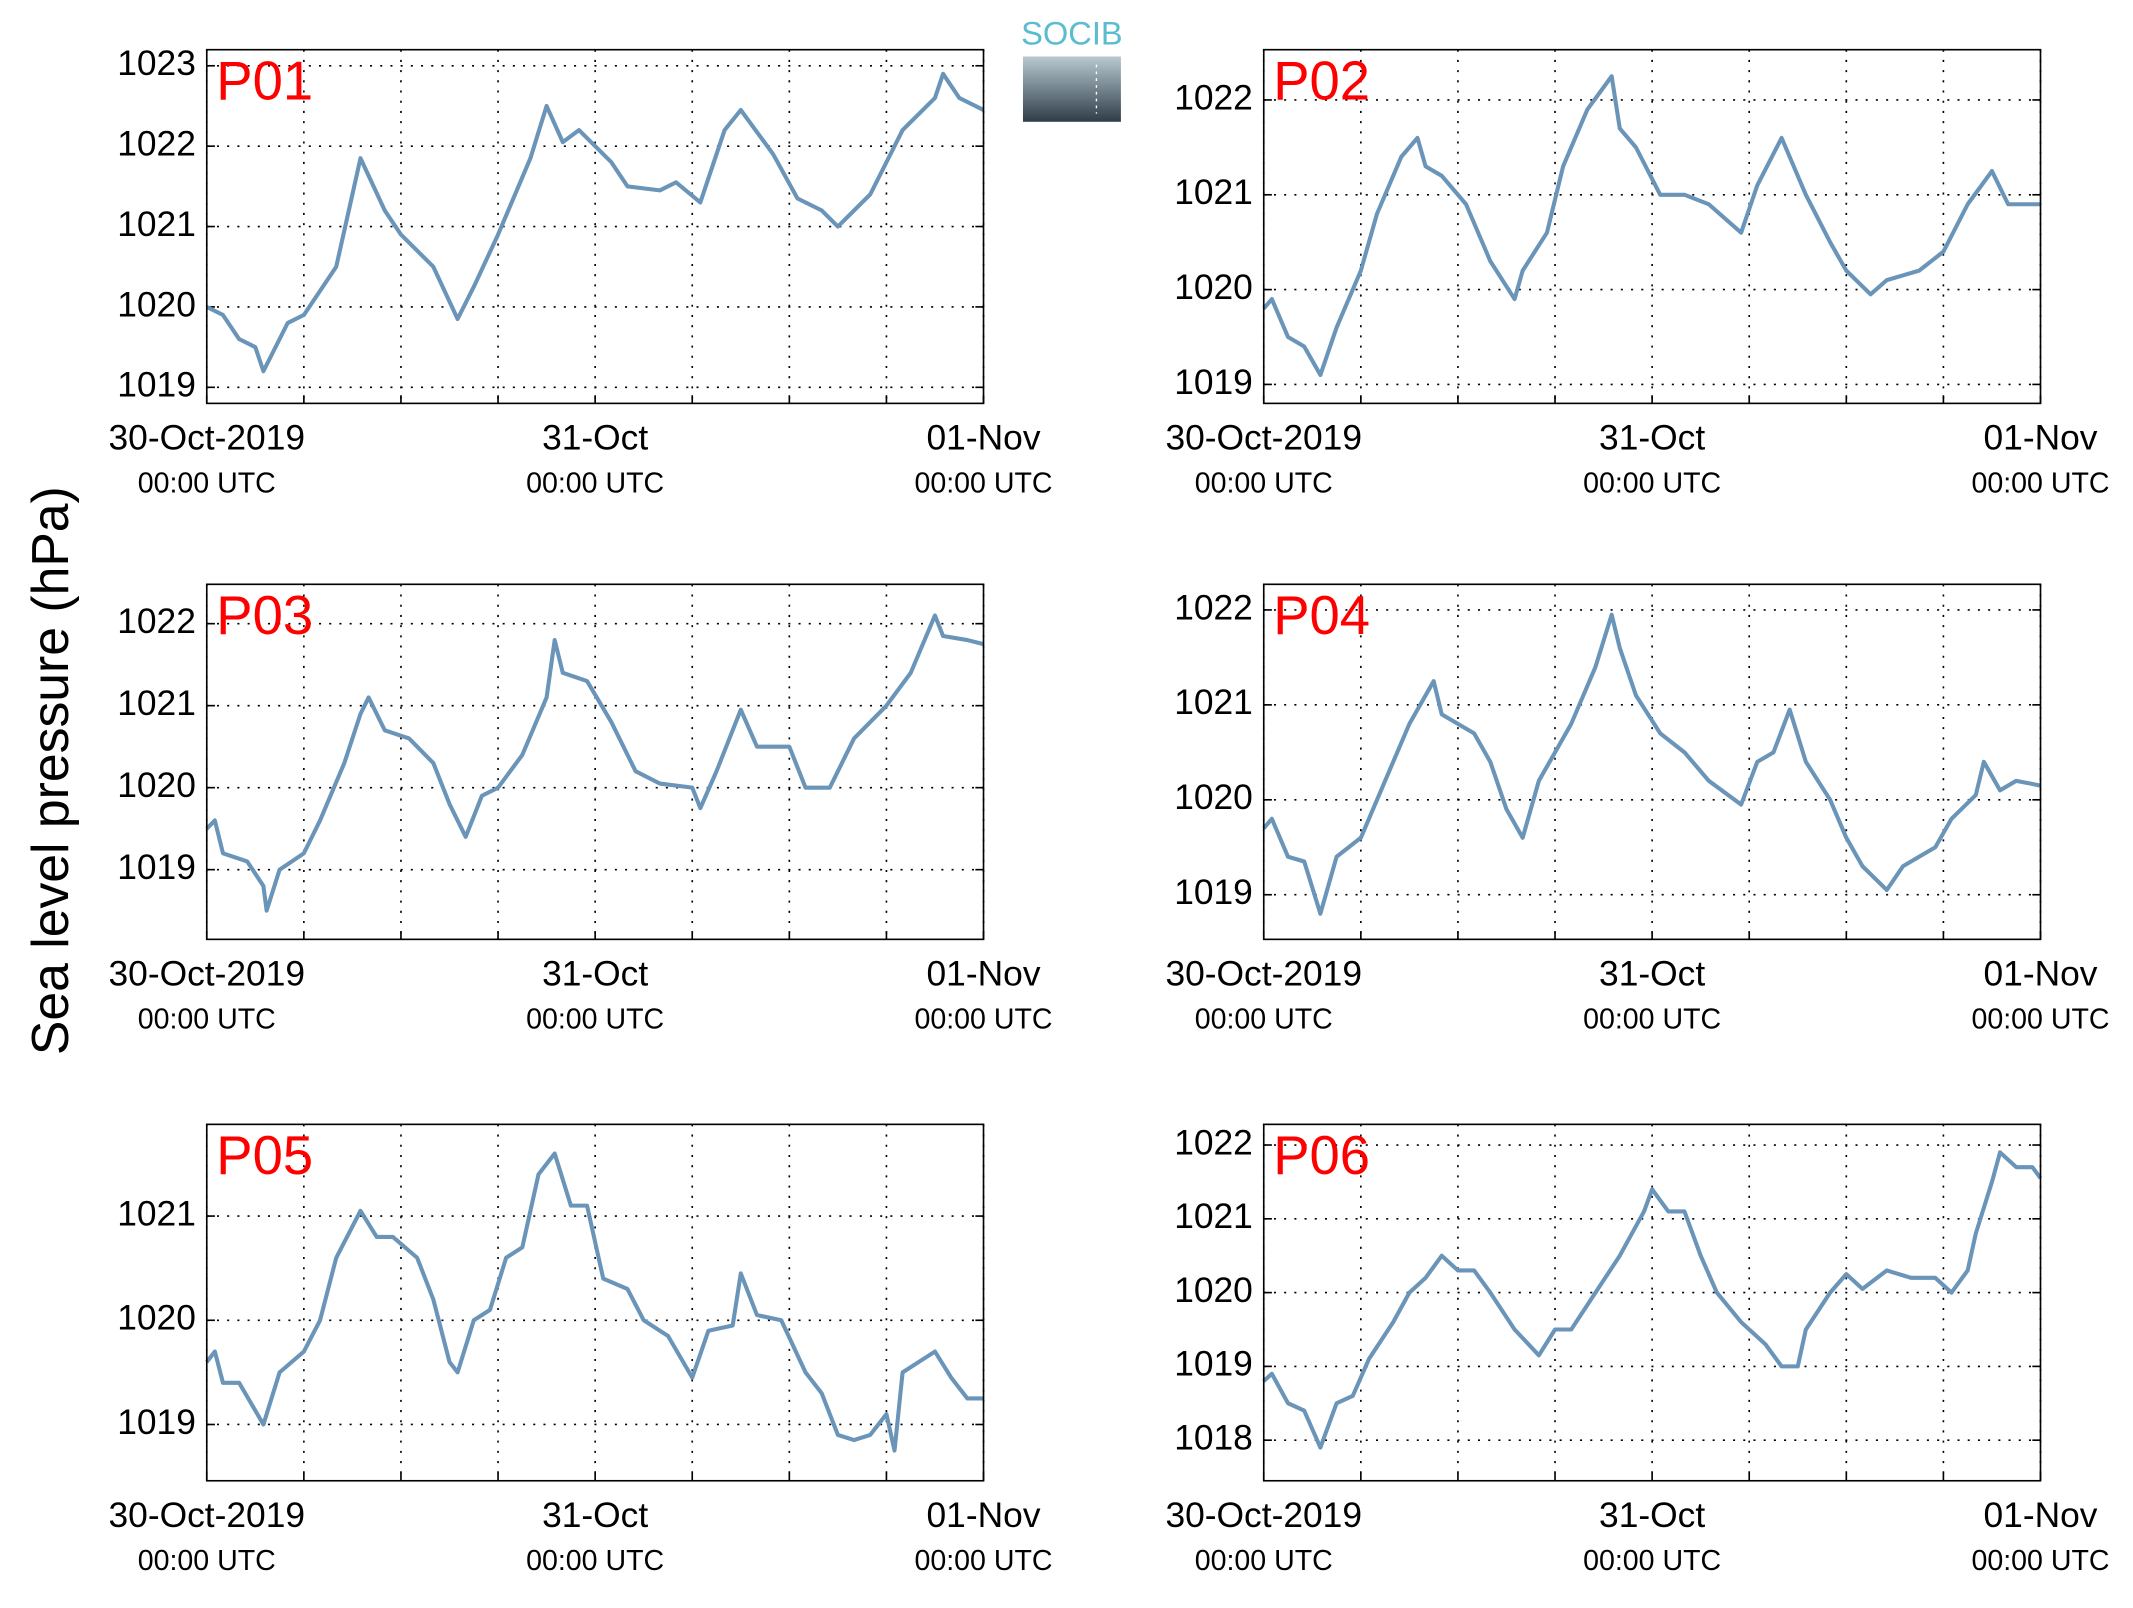  I want to click on logo: SOCIB, so click(1072, 68).